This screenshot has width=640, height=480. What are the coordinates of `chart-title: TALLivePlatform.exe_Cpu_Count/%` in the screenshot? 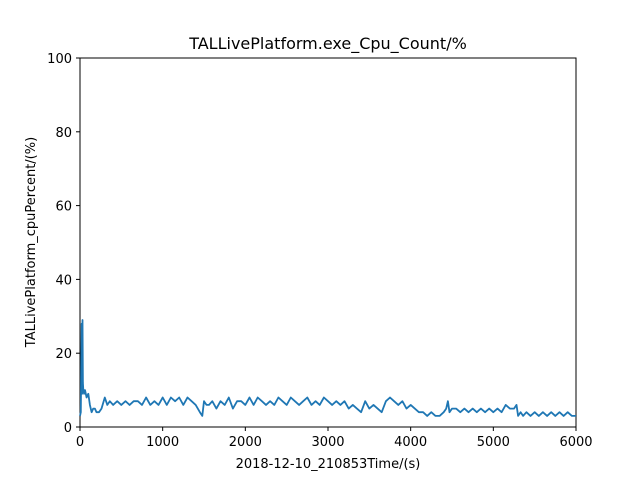 It's located at (327, 44).